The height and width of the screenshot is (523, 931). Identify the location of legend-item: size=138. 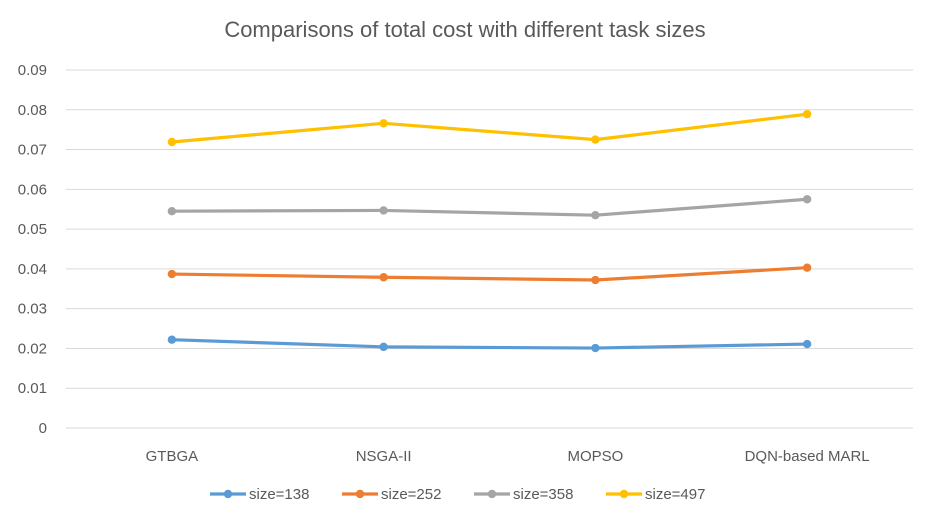
(259, 494).